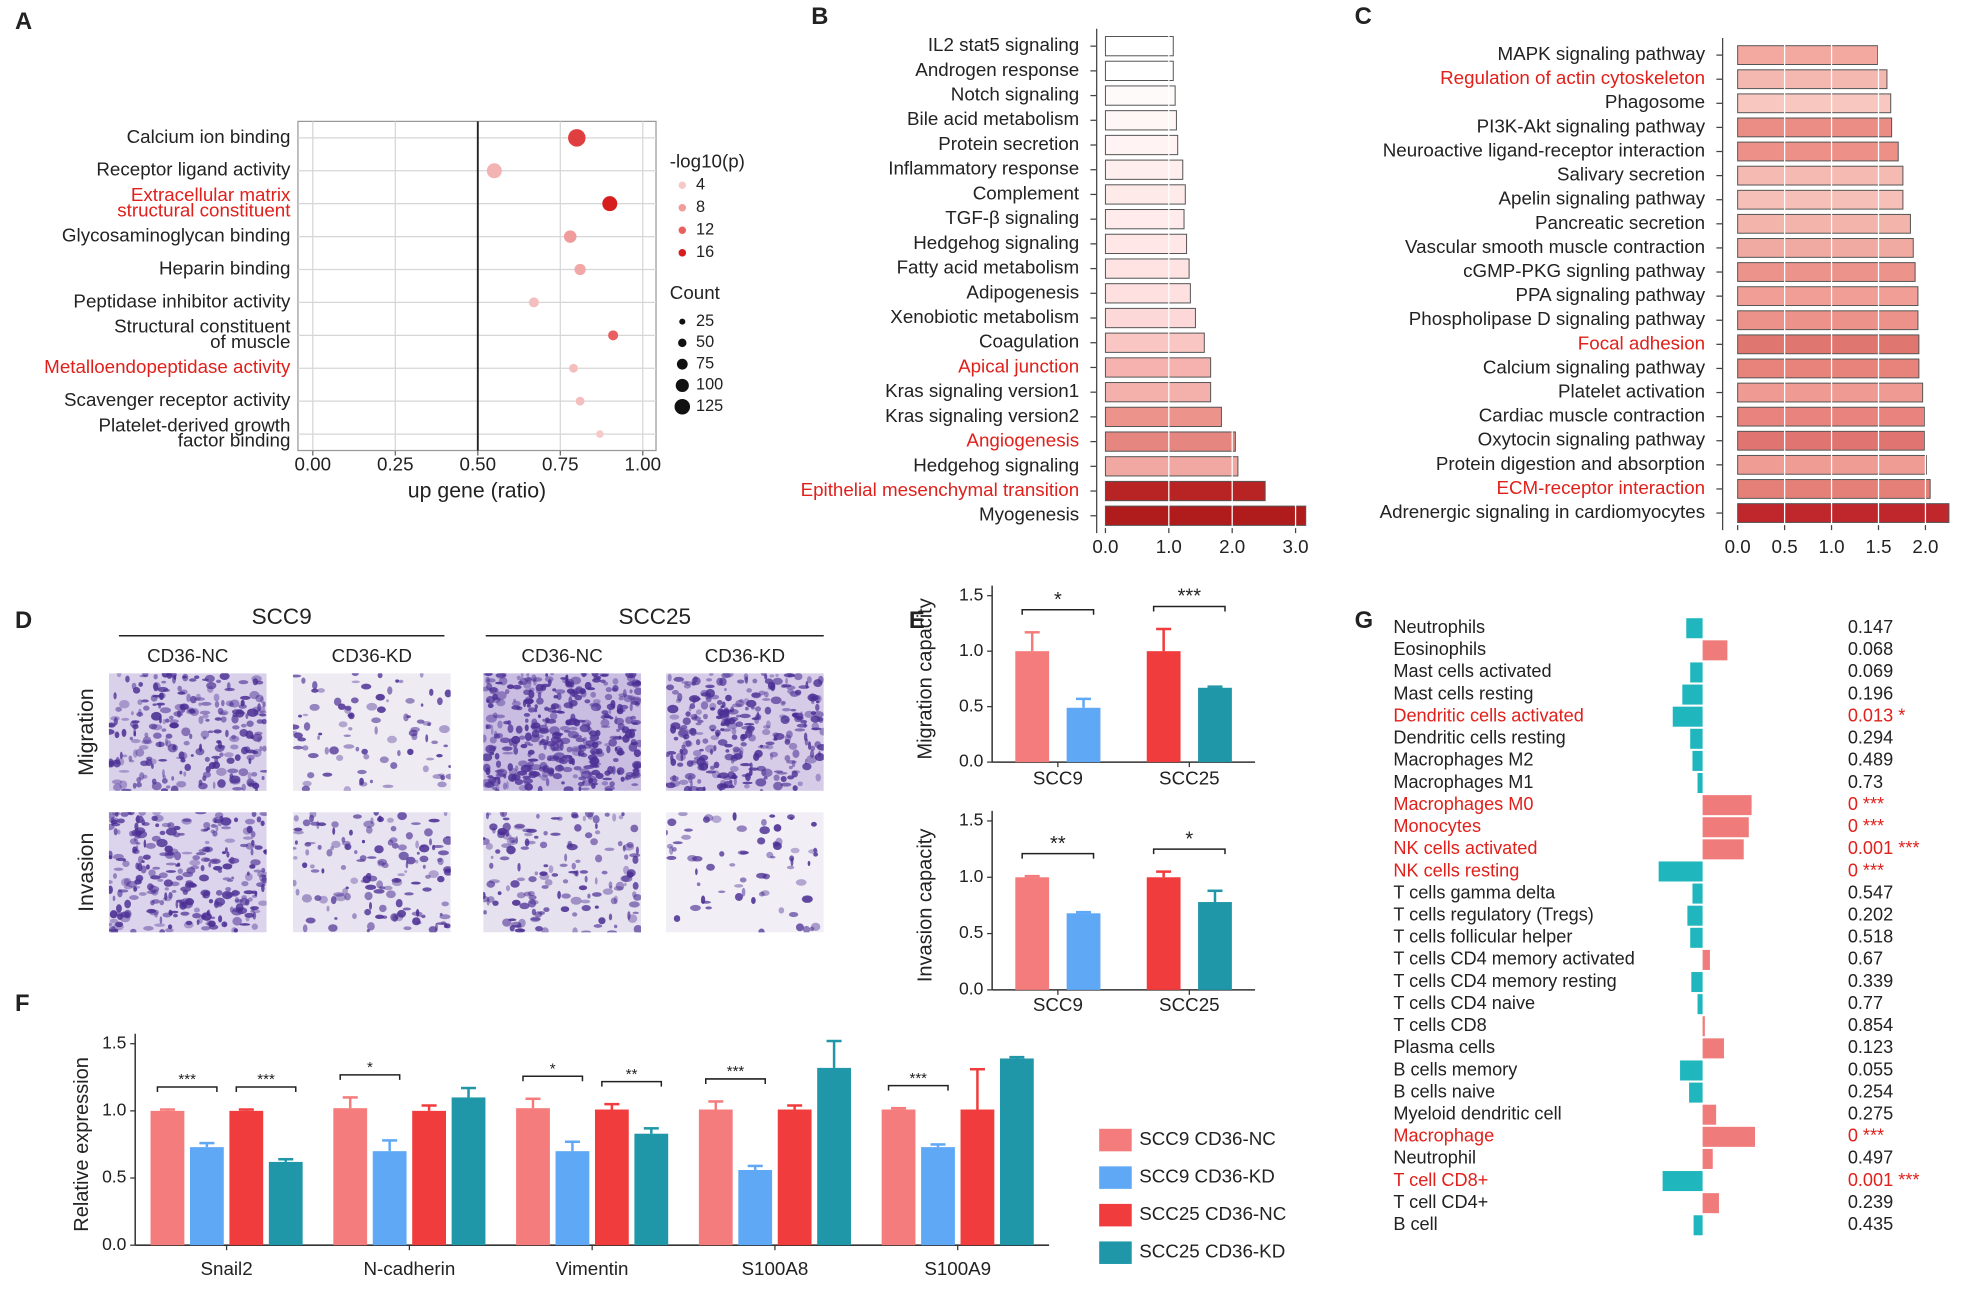  Describe the element at coordinates (1870, 892) in the screenshot. I see `p-value: 0.547` at that location.